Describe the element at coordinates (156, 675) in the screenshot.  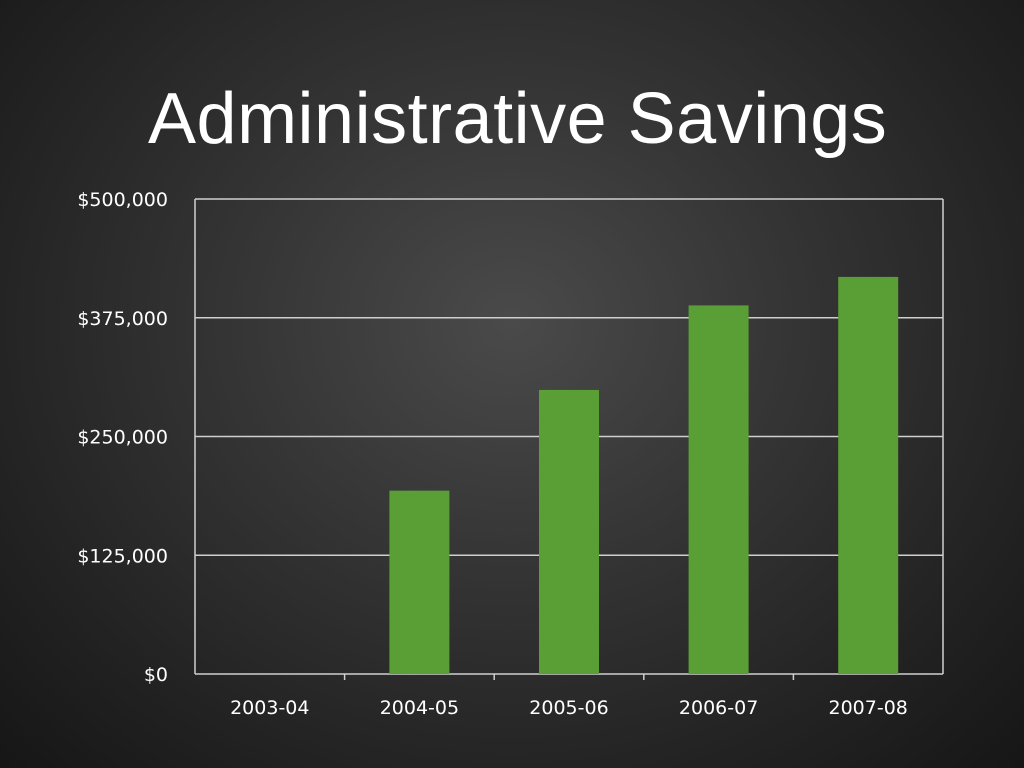
I see `y-tick-label: $0` at that location.